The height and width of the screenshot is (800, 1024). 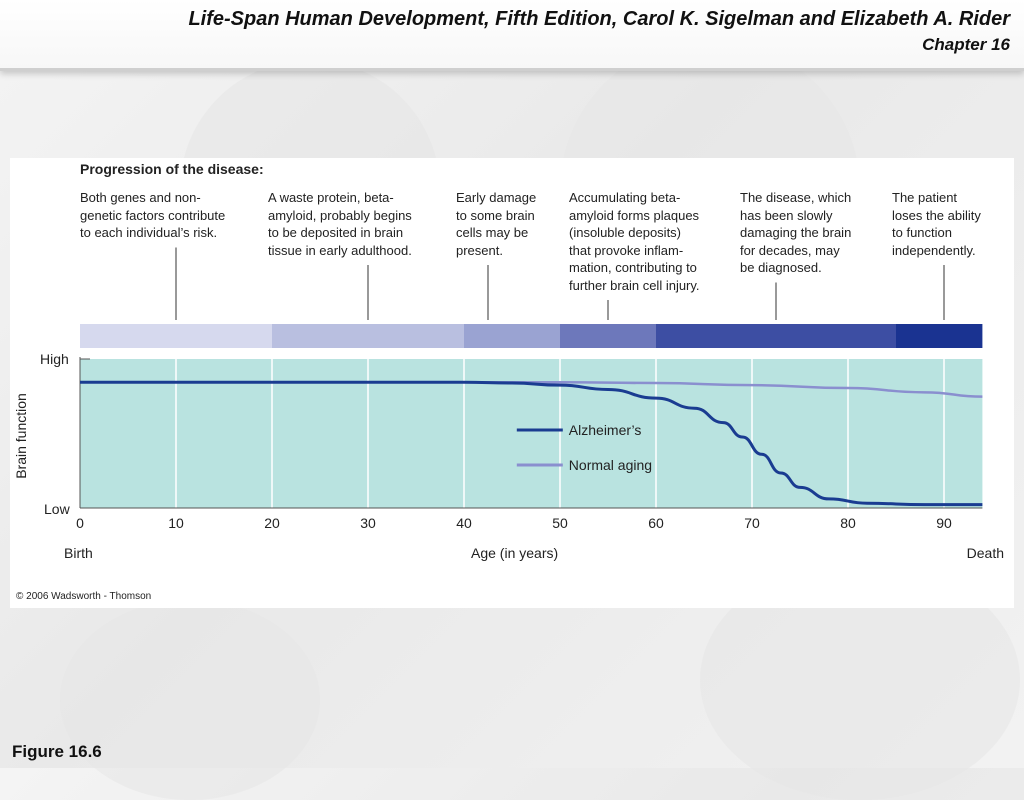 I want to click on y-axis-label: Brain function, so click(x=21, y=436).